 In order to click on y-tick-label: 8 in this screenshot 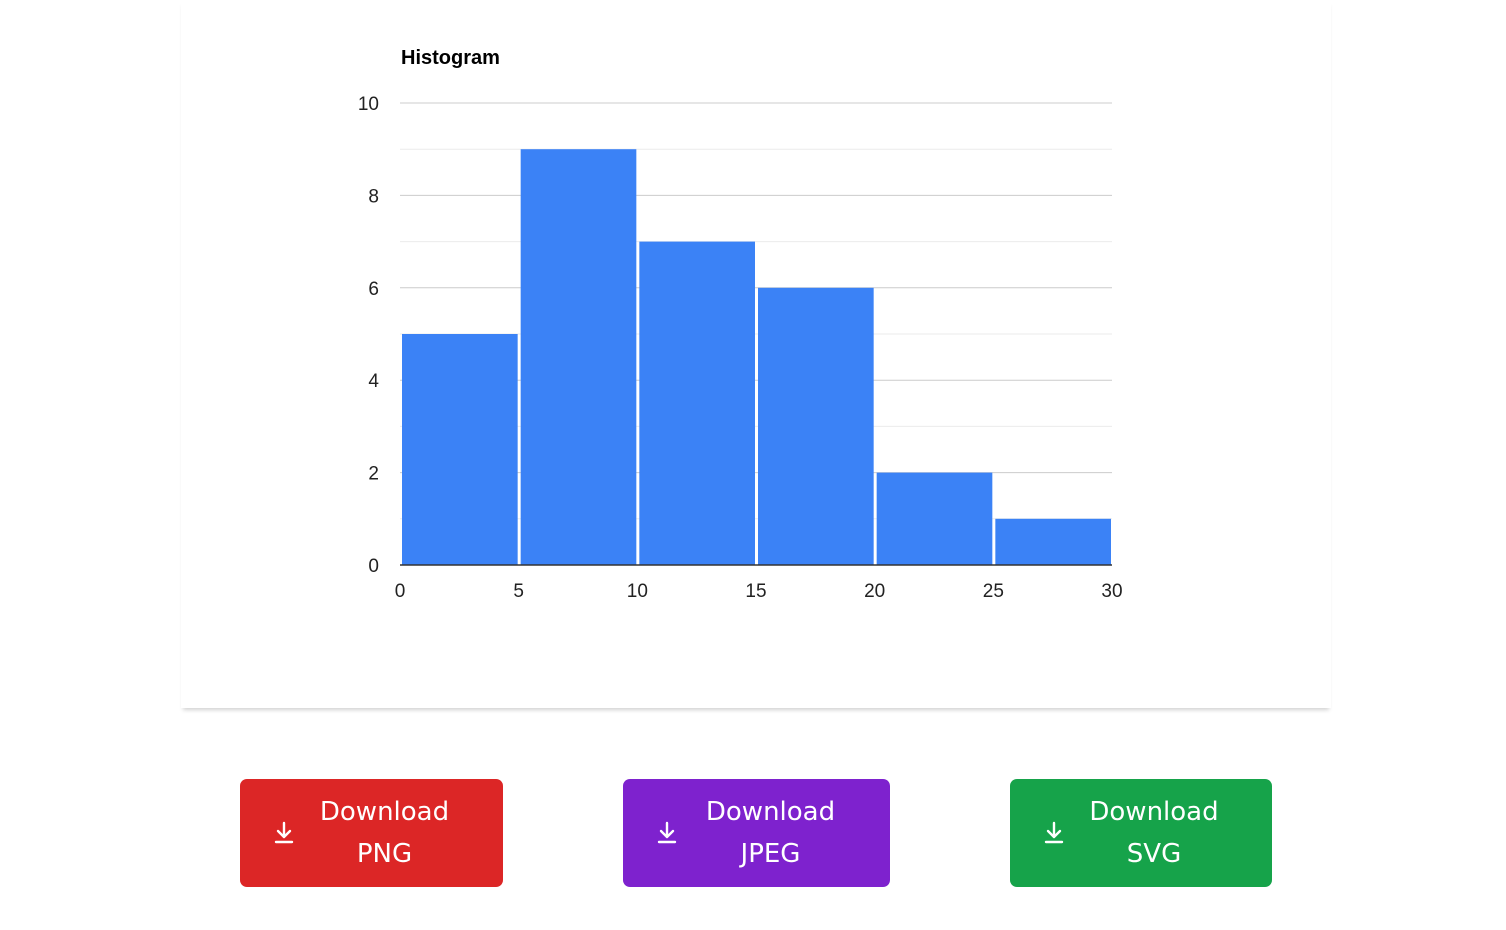, I will do `click(373, 196)`.